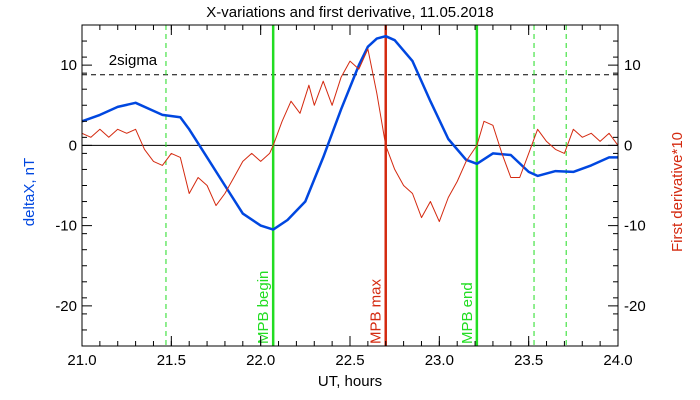 Image resolution: width=700 pixels, height=400 pixels. Describe the element at coordinates (528, 360) in the screenshot. I see `x-tick-label: 23.5` at that location.